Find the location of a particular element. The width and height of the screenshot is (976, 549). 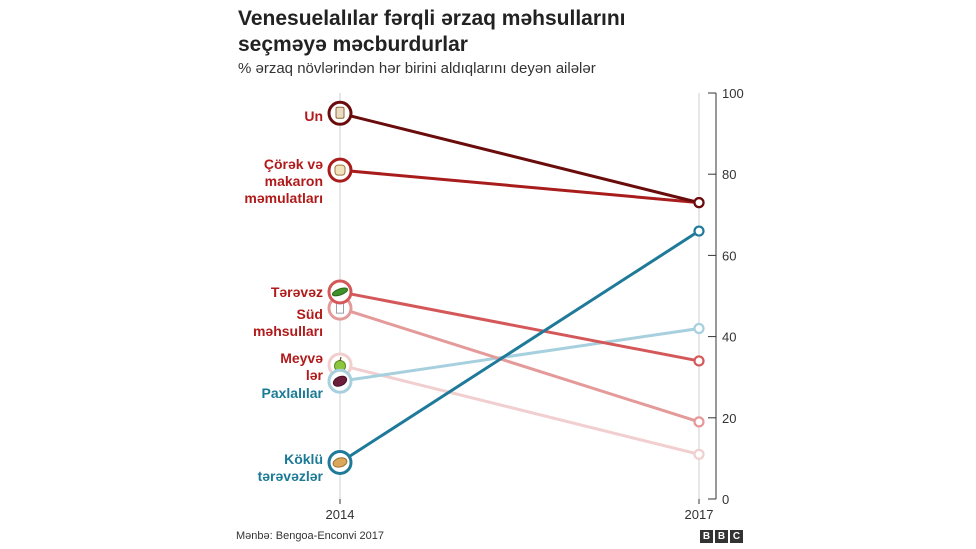

series-label: məhsulları is located at coordinates (288, 331).